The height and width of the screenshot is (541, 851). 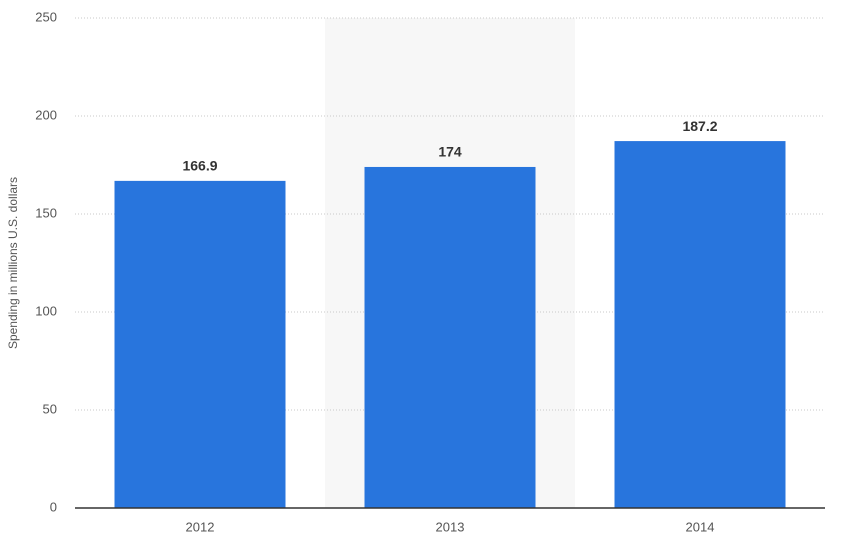 What do you see at coordinates (700, 526) in the screenshot?
I see `x-tick-label: 2014` at bounding box center [700, 526].